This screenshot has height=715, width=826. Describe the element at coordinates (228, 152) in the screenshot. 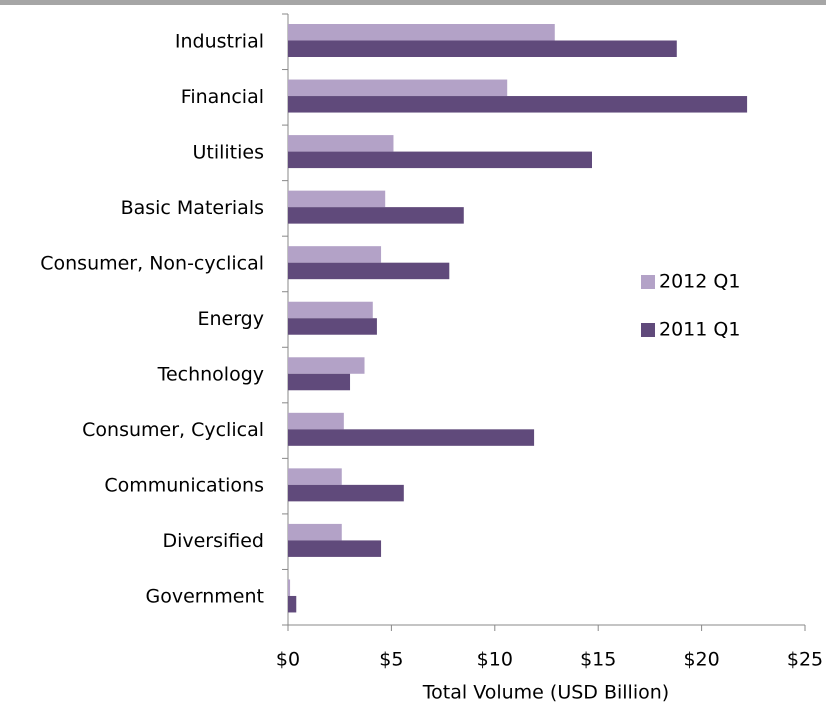

I see `y-tick-label: Utilities` at that location.